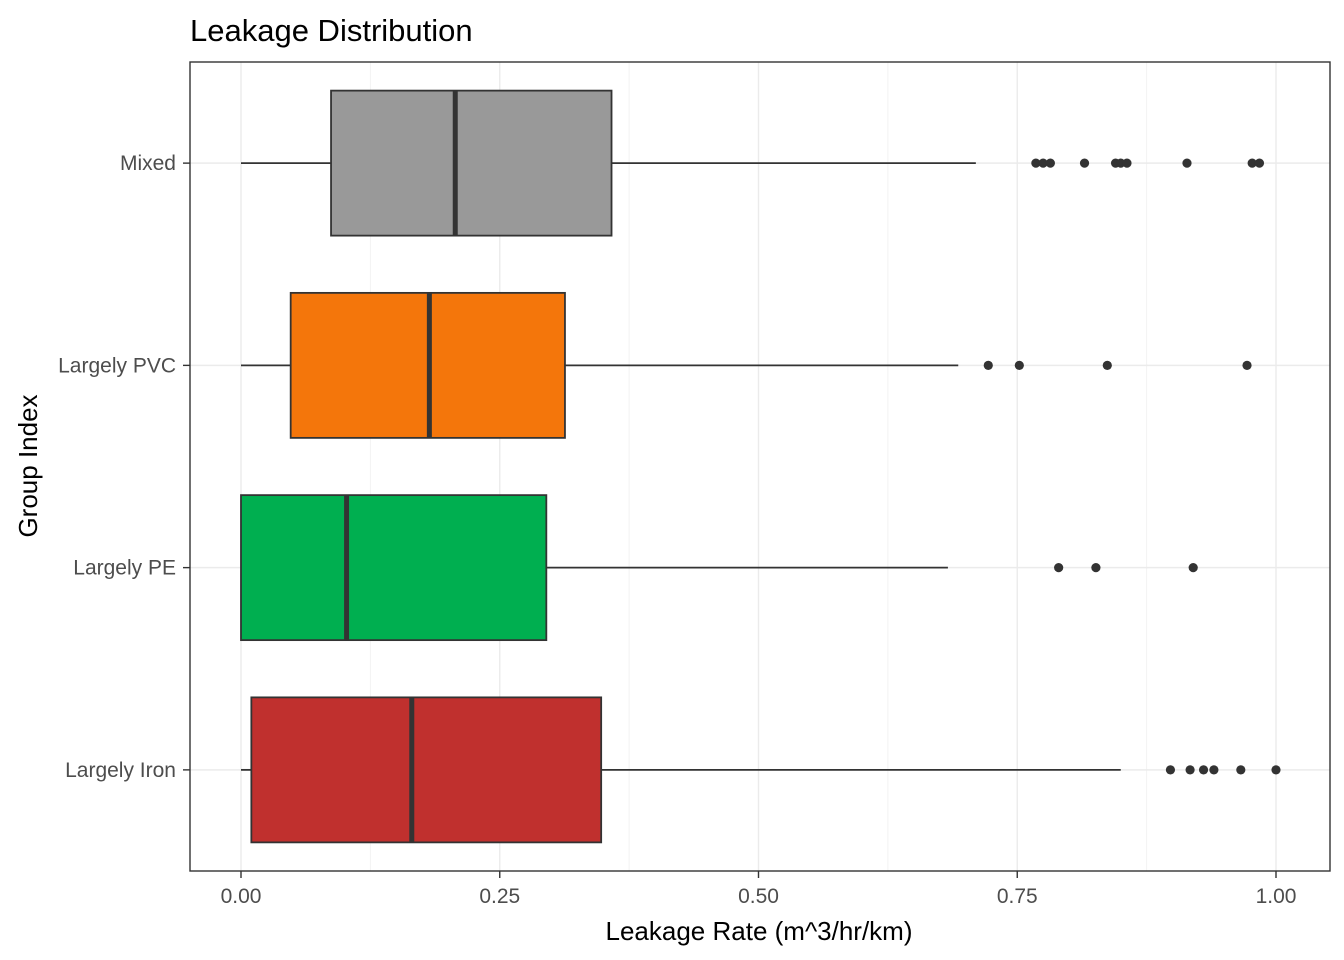 This screenshot has height=960, width=1344. What do you see at coordinates (331, 30) in the screenshot?
I see `chart-title: Leakage Distribution` at bounding box center [331, 30].